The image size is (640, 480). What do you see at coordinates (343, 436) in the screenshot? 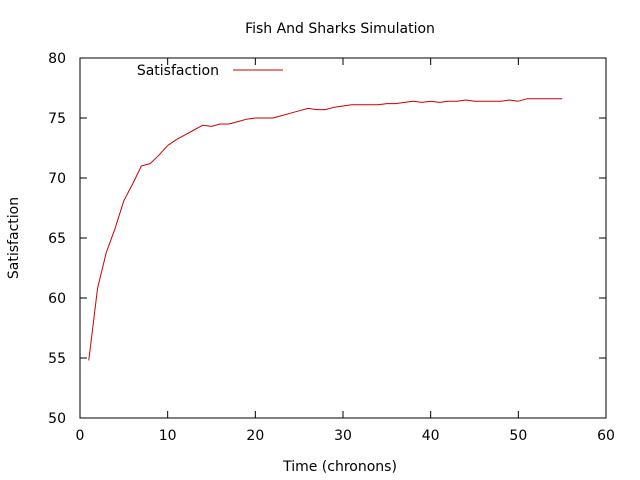
I see `x-tick-label: 30` at bounding box center [343, 436].